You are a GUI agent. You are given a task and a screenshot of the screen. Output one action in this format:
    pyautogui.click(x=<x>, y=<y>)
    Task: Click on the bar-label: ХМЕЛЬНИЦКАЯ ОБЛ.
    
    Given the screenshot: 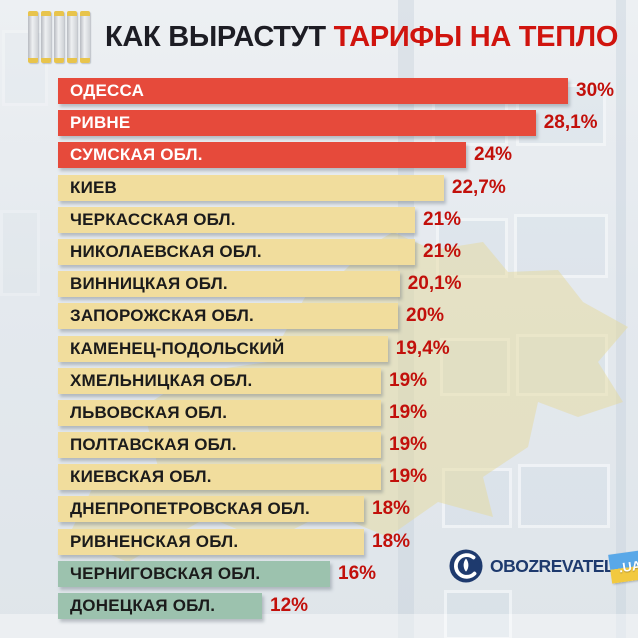 What is the action you would take?
    pyautogui.click(x=161, y=380)
    